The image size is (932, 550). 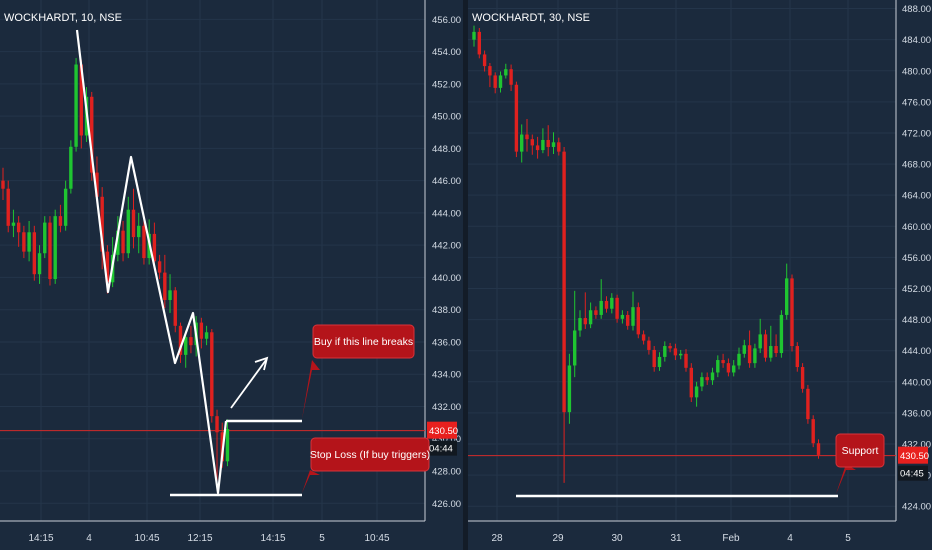 I want to click on x-tick-label: Feb, so click(x=731, y=538).